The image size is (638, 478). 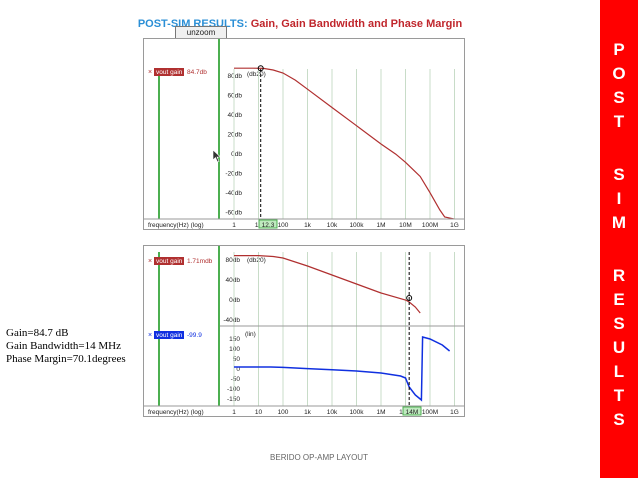 What do you see at coordinates (319, 457) in the screenshot?
I see `slide-footer: BERIDO OP-AMP LAYOUT` at bounding box center [319, 457].